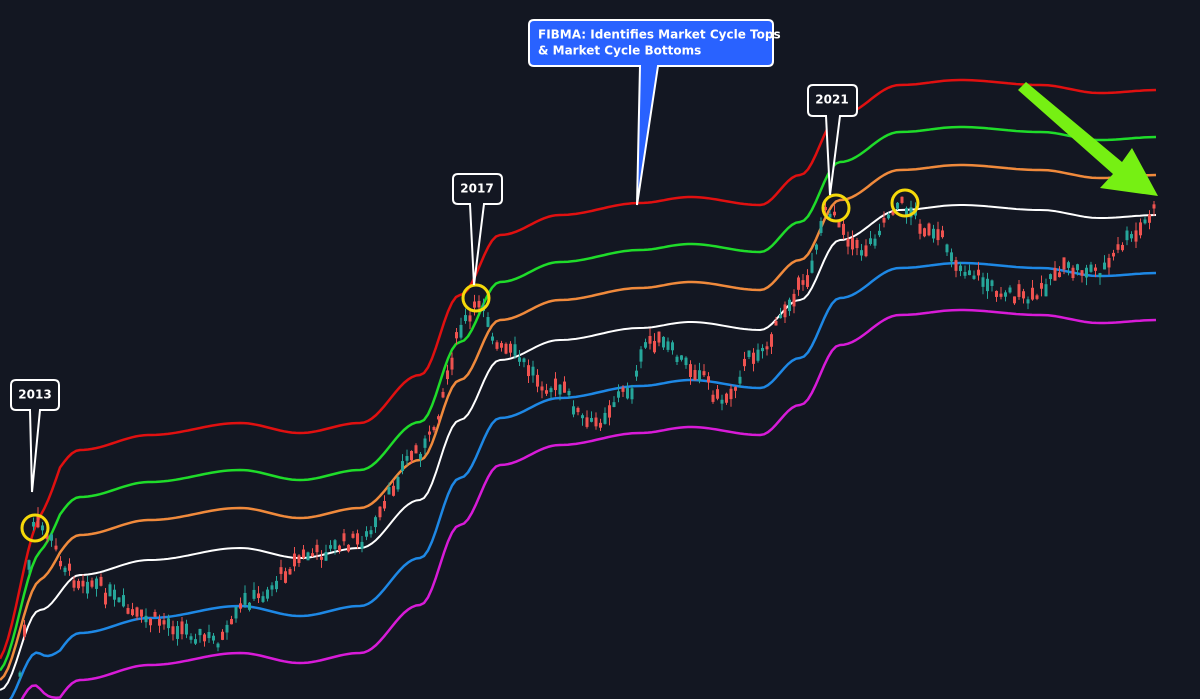  What do you see at coordinates (477, 229) in the screenshot?
I see `callout-box` at bounding box center [477, 229].